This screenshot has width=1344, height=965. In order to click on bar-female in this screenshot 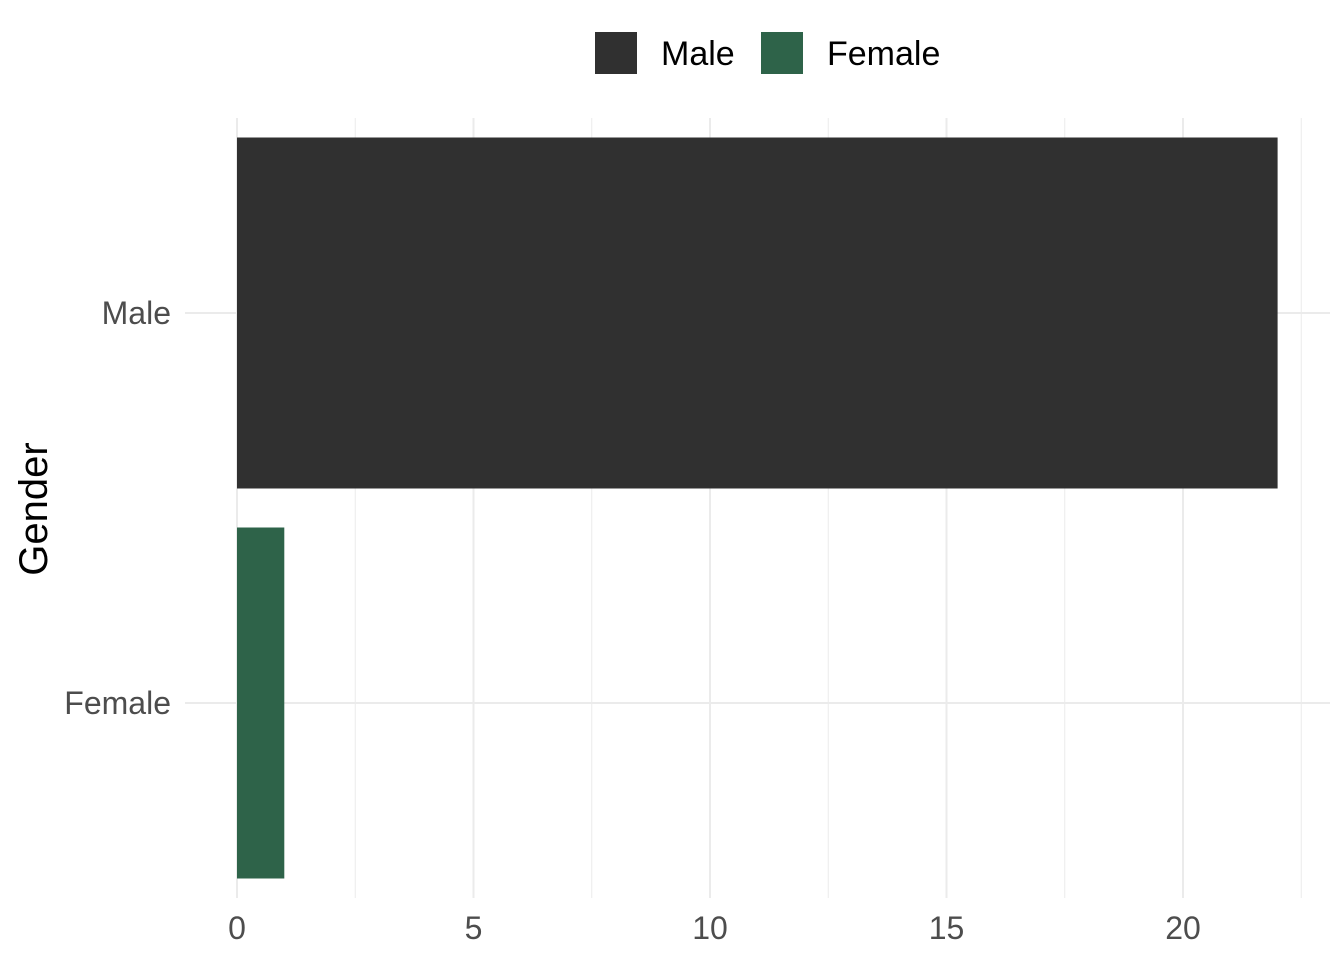, I will do `click(261, 703)`.